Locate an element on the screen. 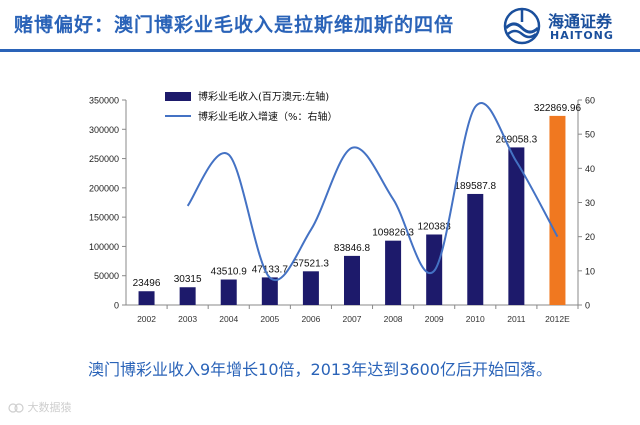 The image size is (640, 425). slide-header: 赌博偏好：澳门博彩业毛收入是拉斯维加斯的四倍 海通证券 HAITONG is located at coordinates (320, 26).